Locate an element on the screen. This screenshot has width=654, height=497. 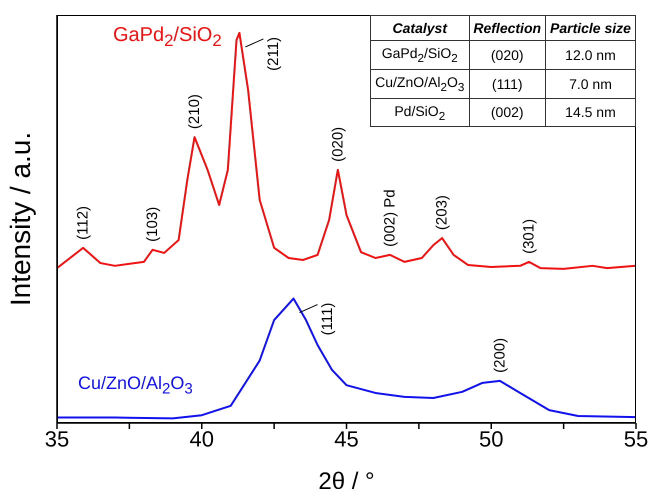
series-label: Cu/ZnO/Al$_{2}$O$_{3}$ is located at coordinates (135, 385).